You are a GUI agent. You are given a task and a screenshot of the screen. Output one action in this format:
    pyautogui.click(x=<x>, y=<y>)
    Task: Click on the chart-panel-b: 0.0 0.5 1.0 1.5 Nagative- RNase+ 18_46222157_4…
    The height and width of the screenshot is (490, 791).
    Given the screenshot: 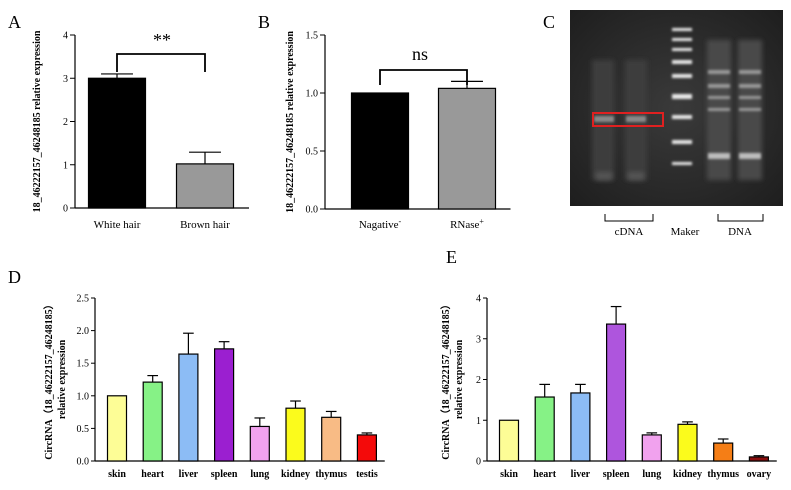 What is the action you would take?
    pyautogui.click(x=398, y=131)
    